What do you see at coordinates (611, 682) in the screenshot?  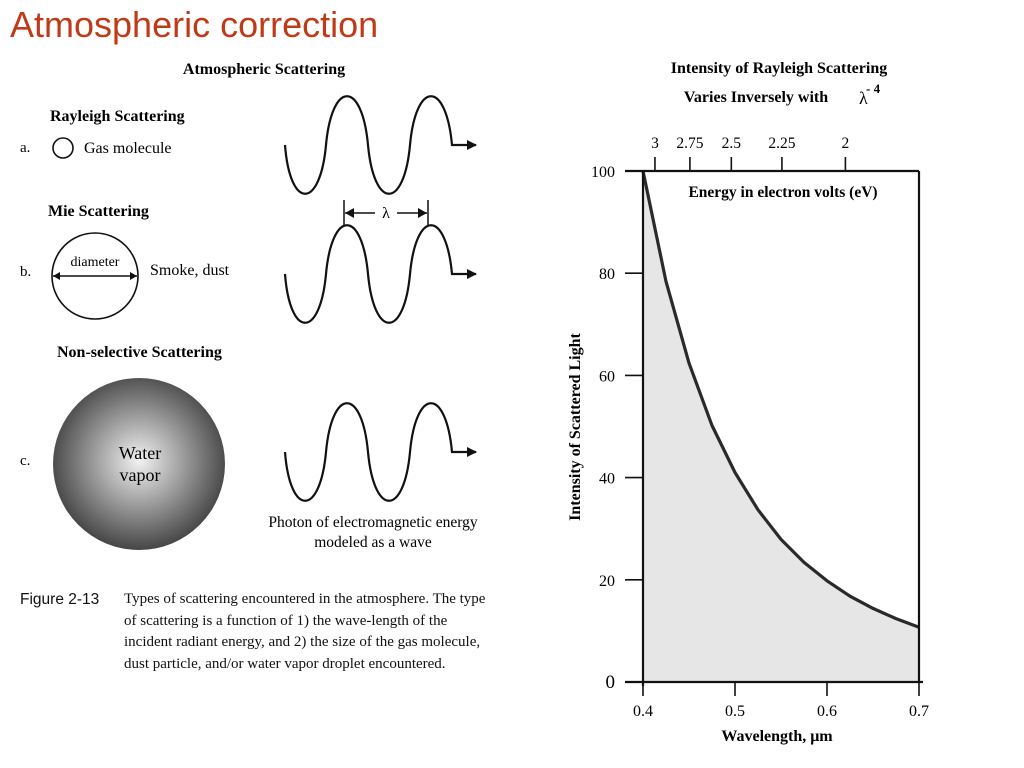 I see `y-tick-label: 0` at bounding box center [611, 682].